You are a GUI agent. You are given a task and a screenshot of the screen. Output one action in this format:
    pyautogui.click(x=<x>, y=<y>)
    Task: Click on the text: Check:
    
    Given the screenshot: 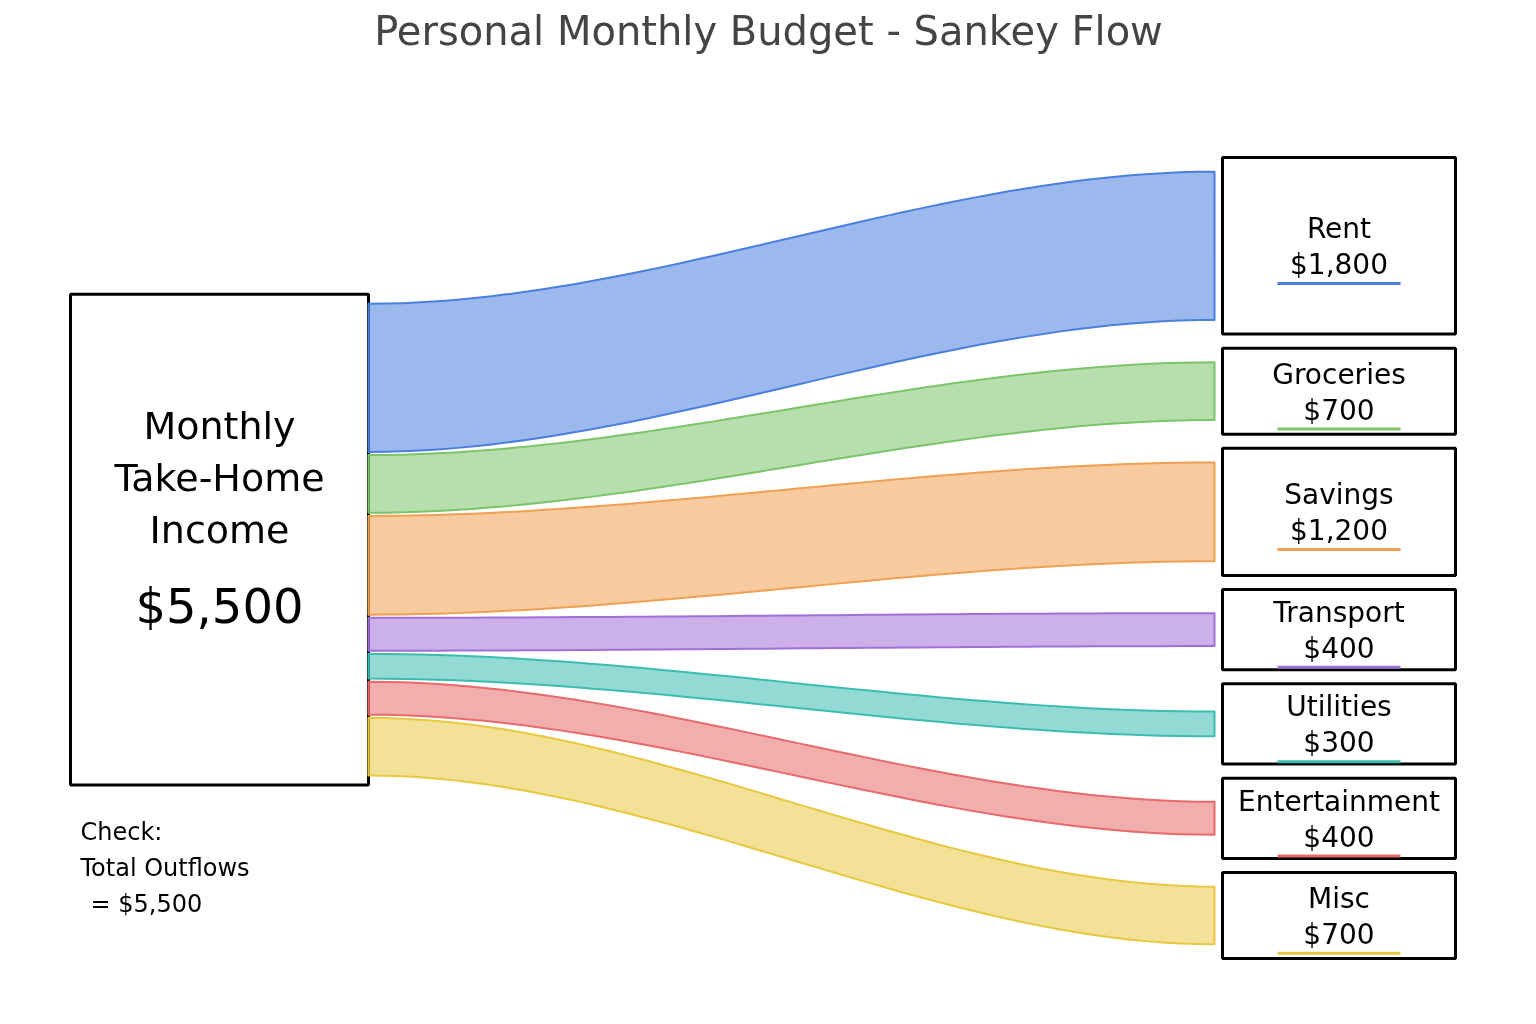 What is the action you would take?
    pyautogui.click(x=121, y=832)
    